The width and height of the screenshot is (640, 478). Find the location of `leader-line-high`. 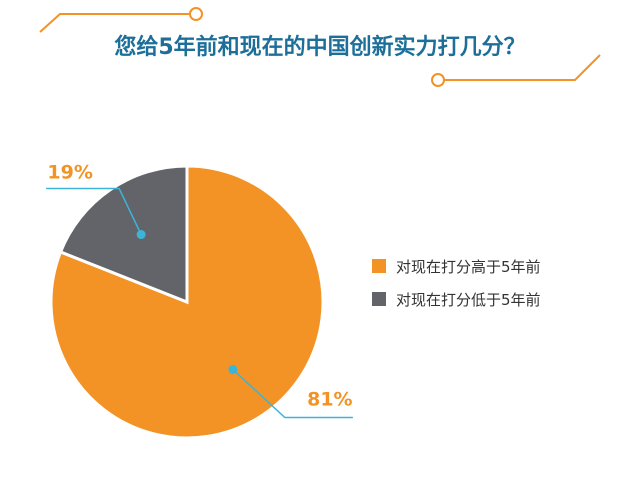

leader-line-high is located at coordinates (290, 391).